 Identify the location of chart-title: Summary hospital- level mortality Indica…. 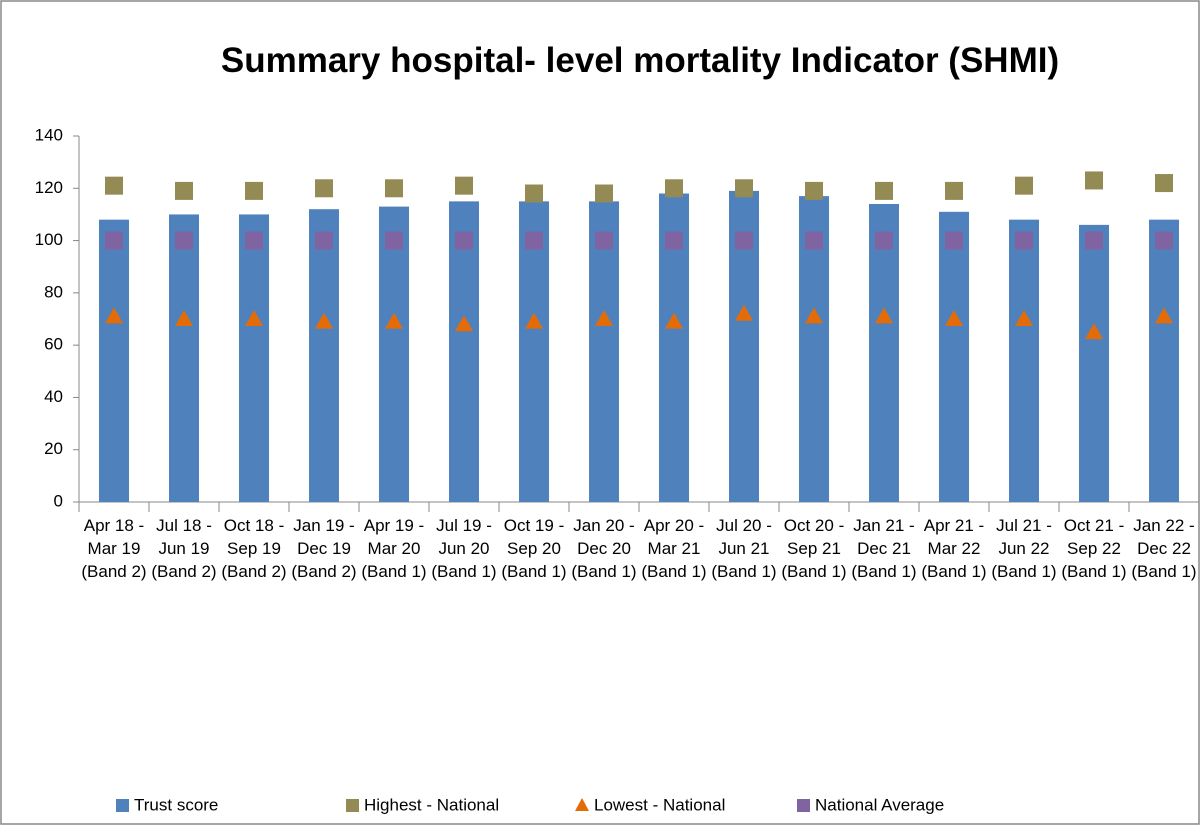
(640, 60).